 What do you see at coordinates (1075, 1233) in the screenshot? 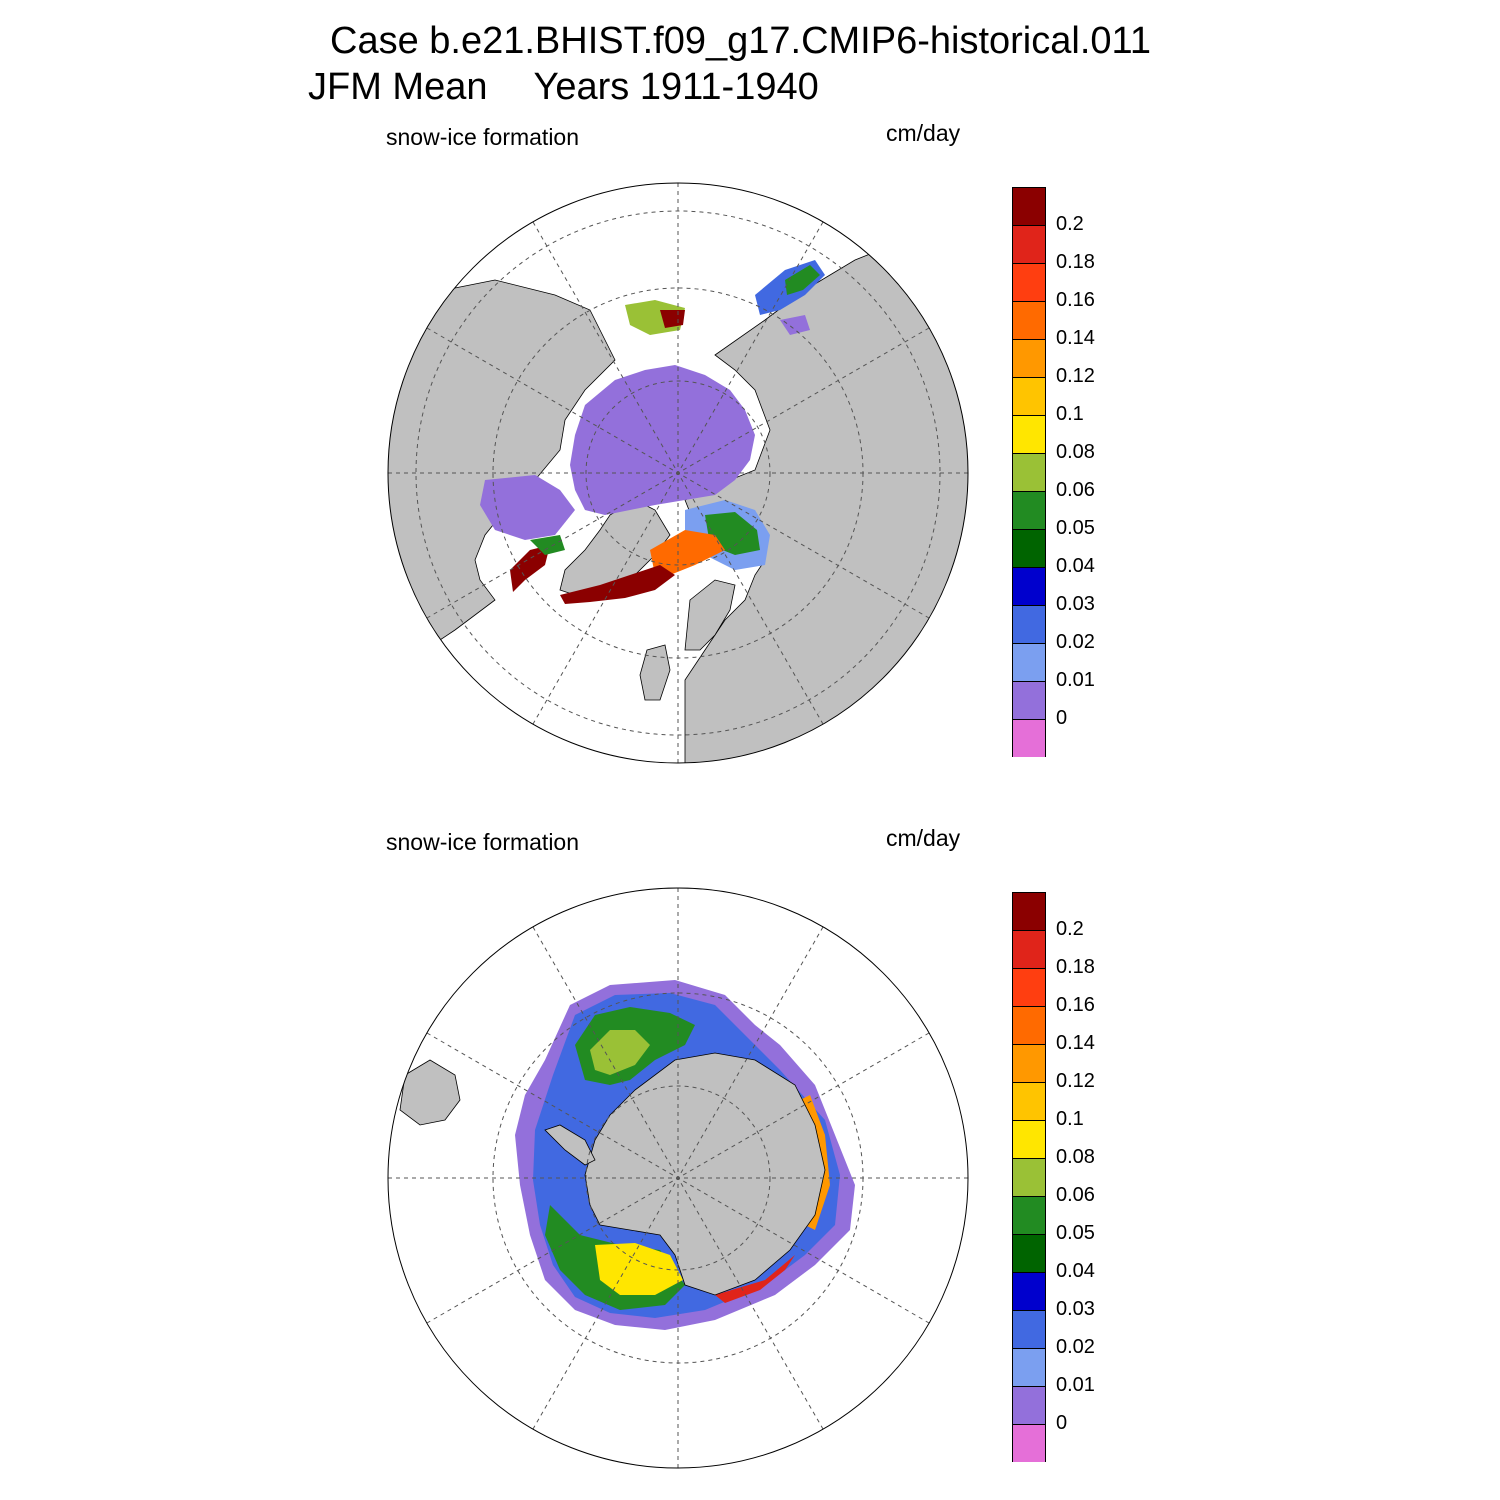
I see `sh-colorbar-label: 0.05` at bounding box center [1075, 1233].